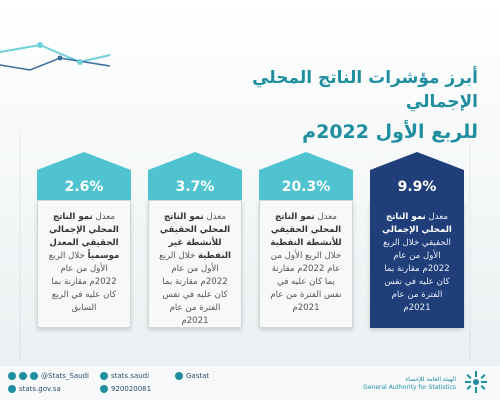 Image resolution: width=500 pixels, height=400 pixels. I want to click on globe-icon, so click(12, 389).